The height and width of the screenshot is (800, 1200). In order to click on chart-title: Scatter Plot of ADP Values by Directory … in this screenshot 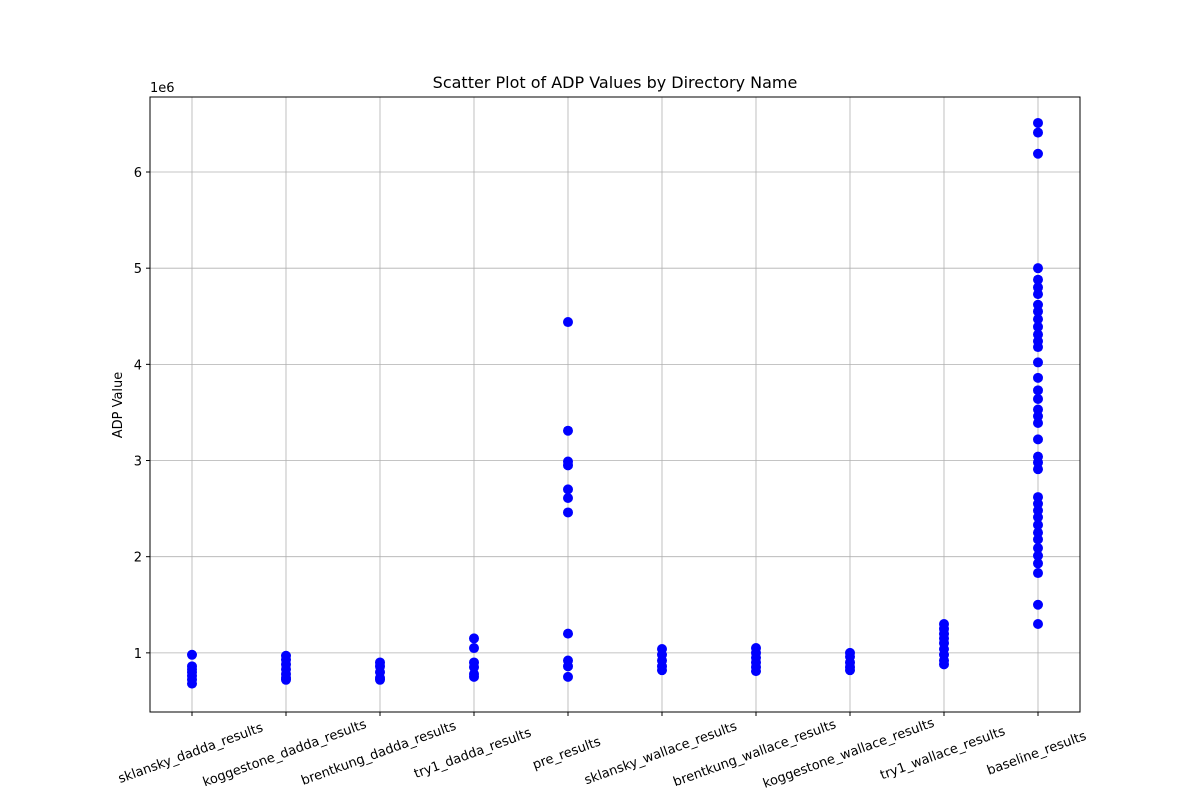, I will do `click(615, 82)`.